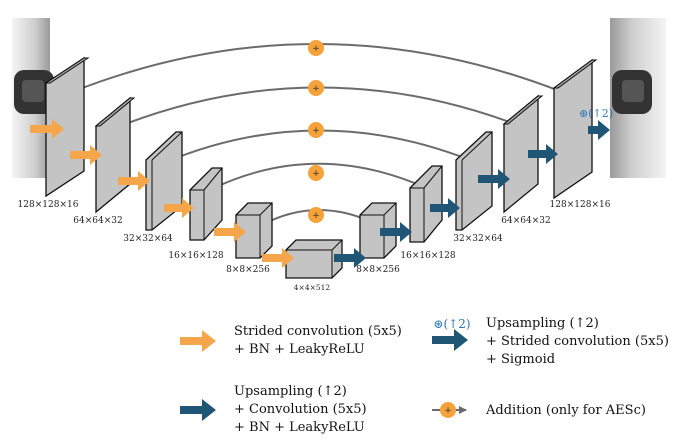 The width and height of the screenshot is (676, 441). I want to click on shape-label-enc2: 64×64×32, so click(97, 221).